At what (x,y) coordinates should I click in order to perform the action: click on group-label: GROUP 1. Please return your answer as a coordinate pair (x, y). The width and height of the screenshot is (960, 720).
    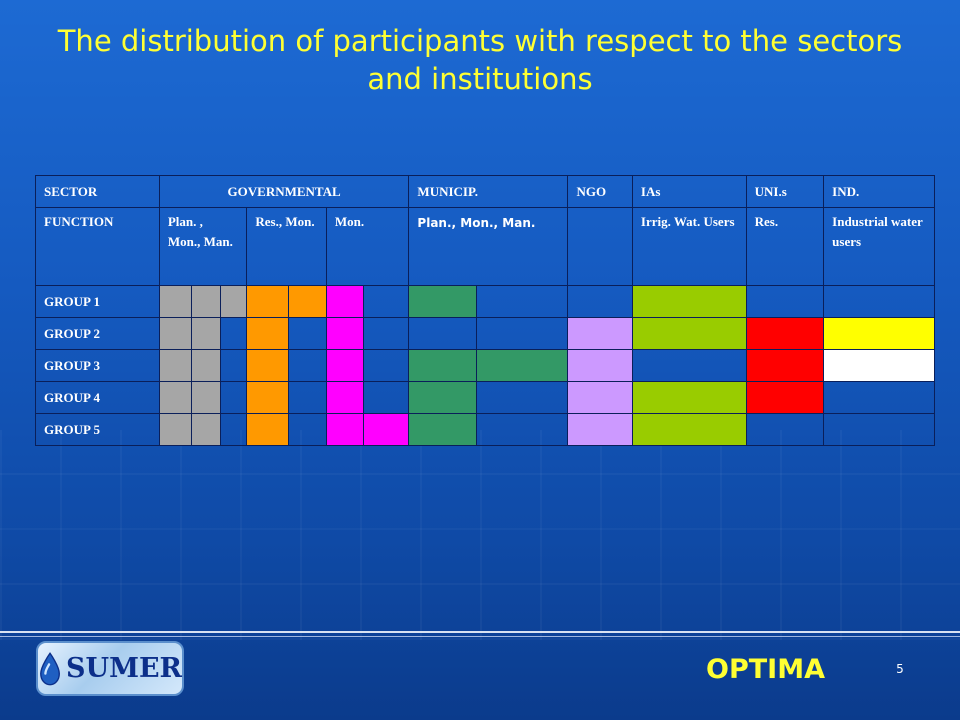
    Looking at the image, I should click on (97, 301).